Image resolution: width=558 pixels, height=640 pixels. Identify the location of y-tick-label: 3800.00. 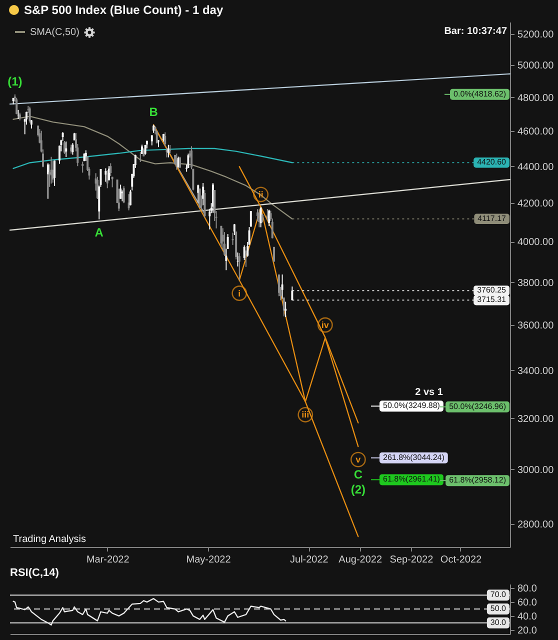
(536, 283).